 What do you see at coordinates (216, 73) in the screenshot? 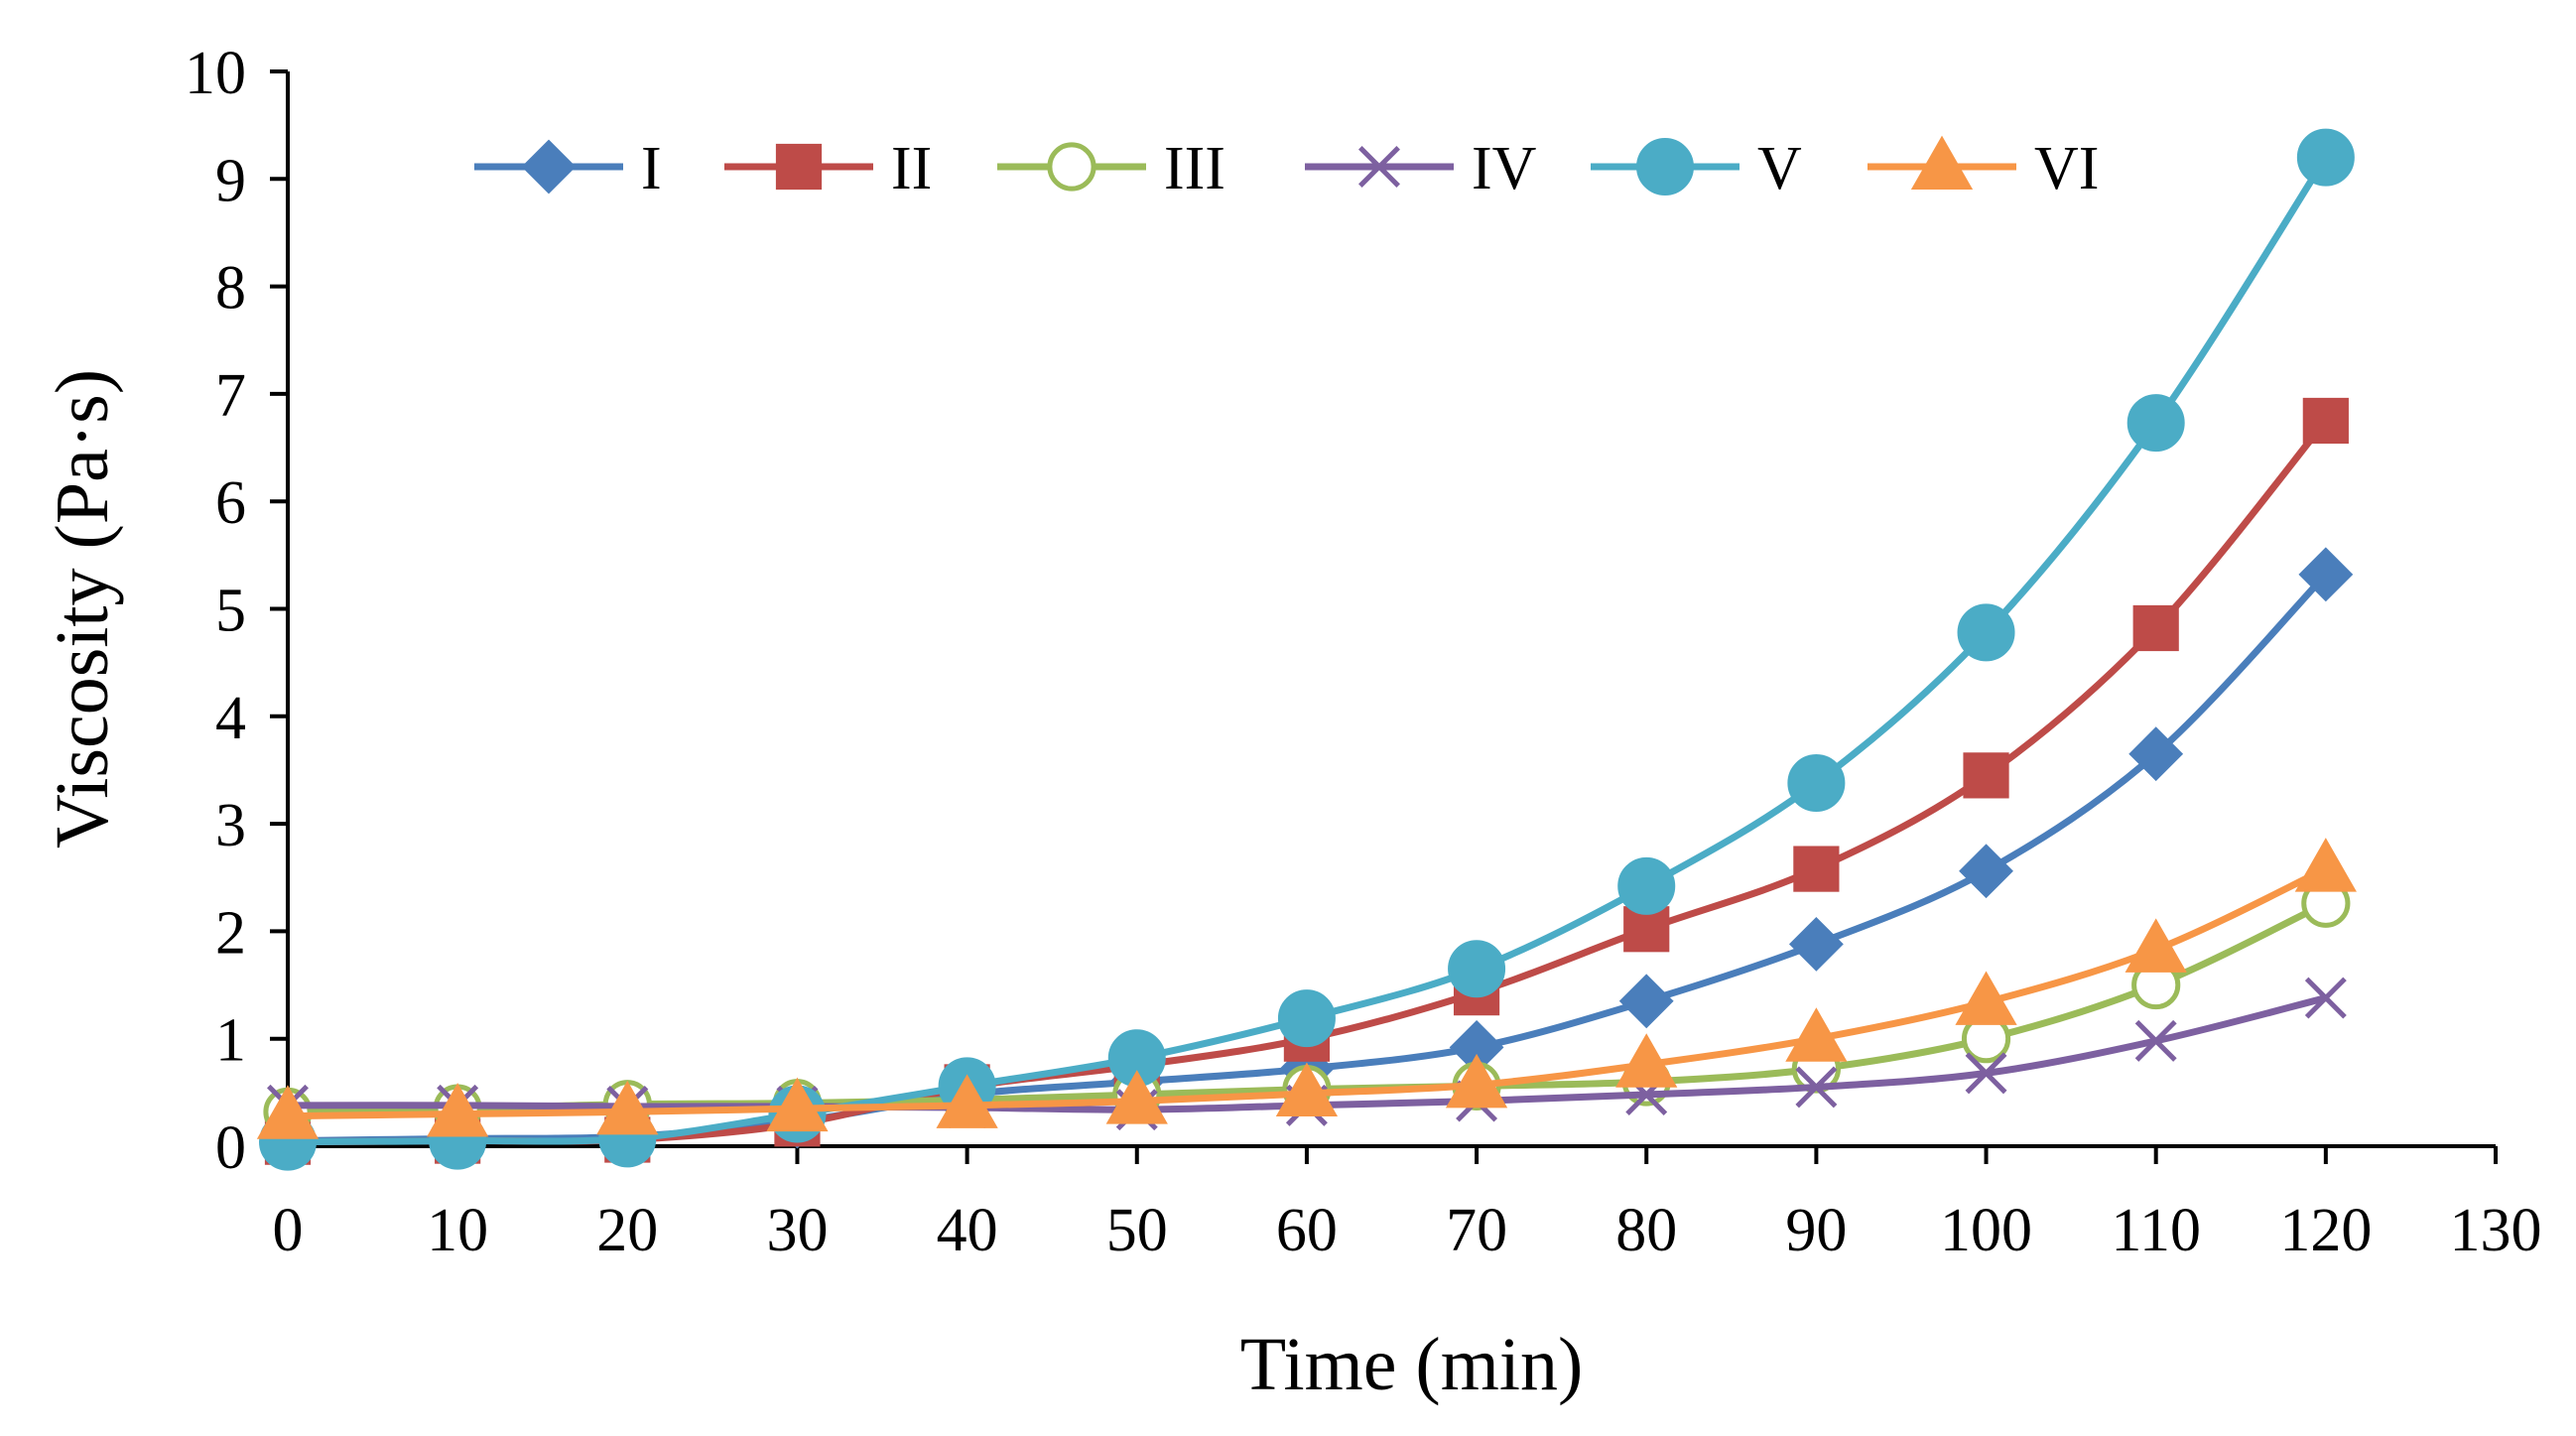
I see `y-tick-label: 10` at bounding box center [216, 73].